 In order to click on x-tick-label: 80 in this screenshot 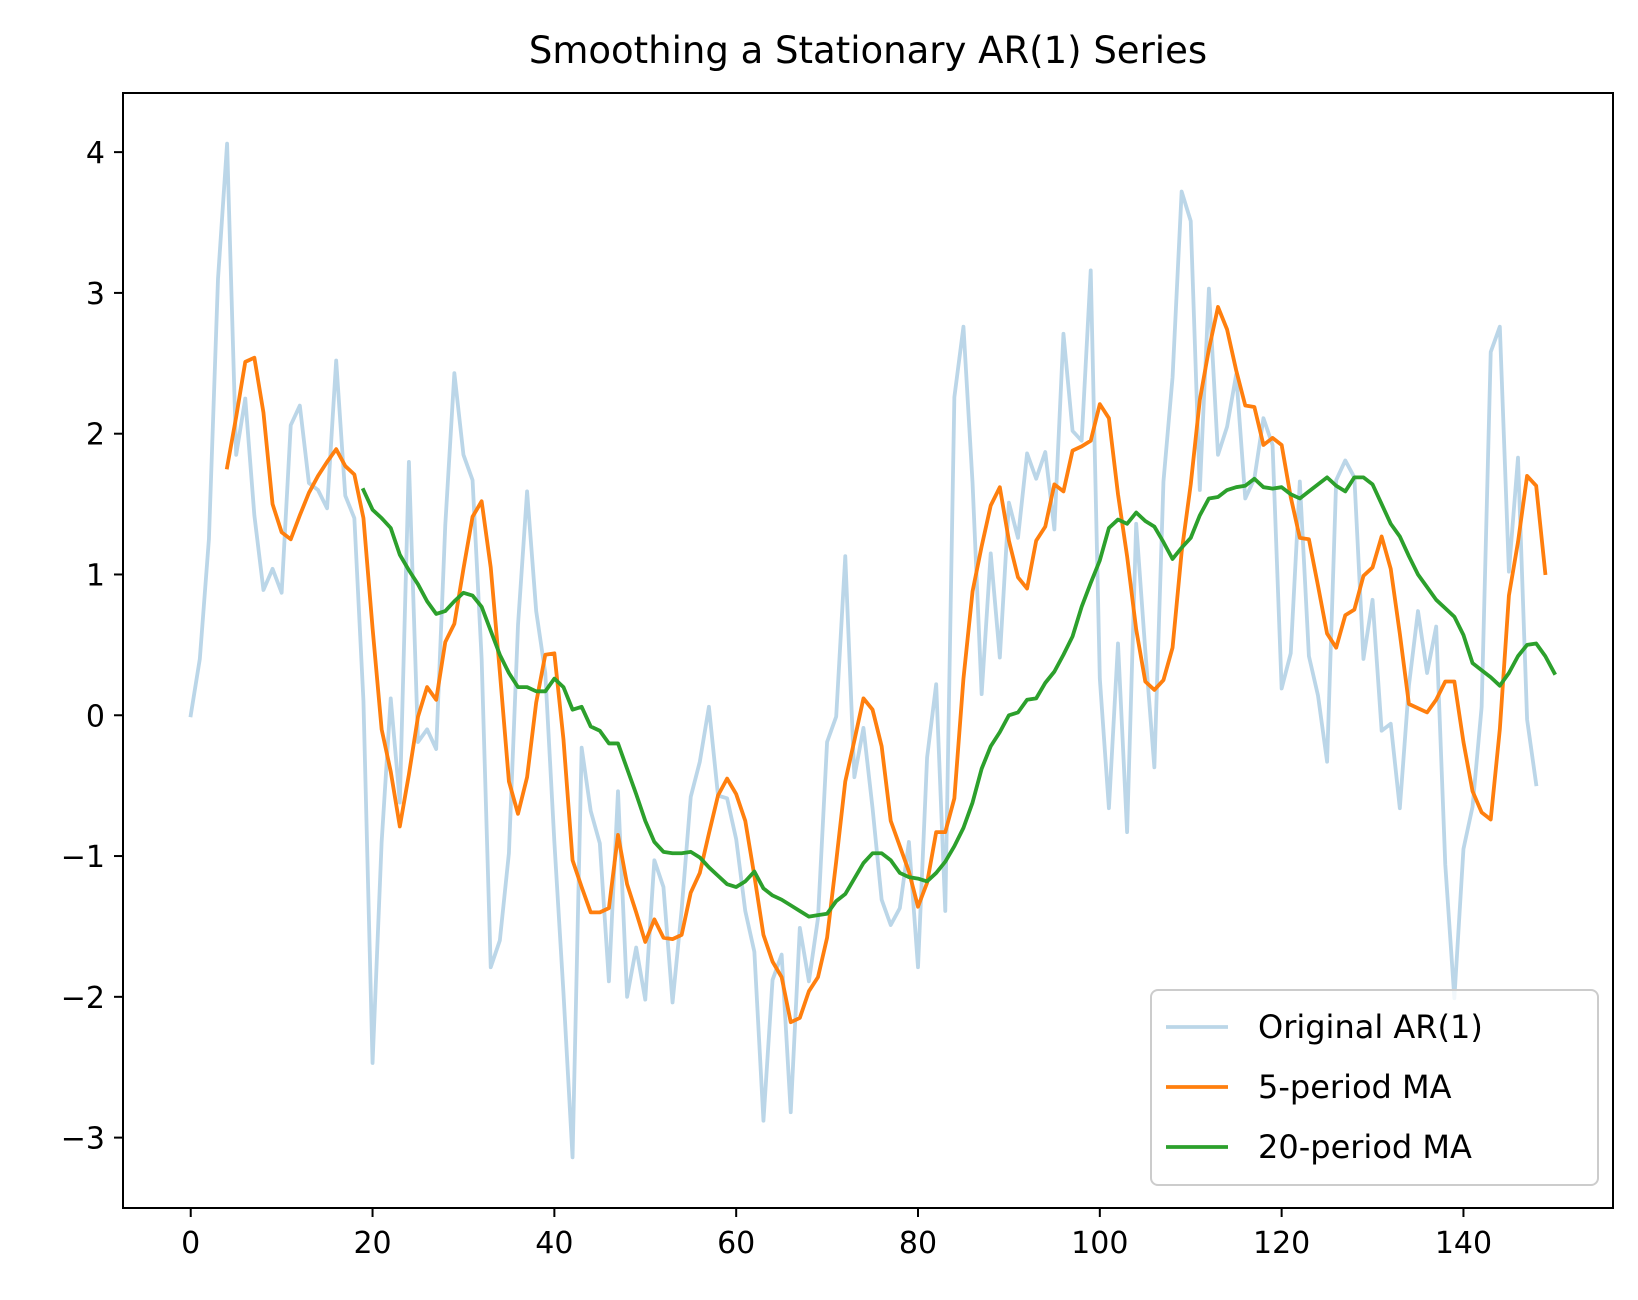, I will do `click(918, 1243)`.